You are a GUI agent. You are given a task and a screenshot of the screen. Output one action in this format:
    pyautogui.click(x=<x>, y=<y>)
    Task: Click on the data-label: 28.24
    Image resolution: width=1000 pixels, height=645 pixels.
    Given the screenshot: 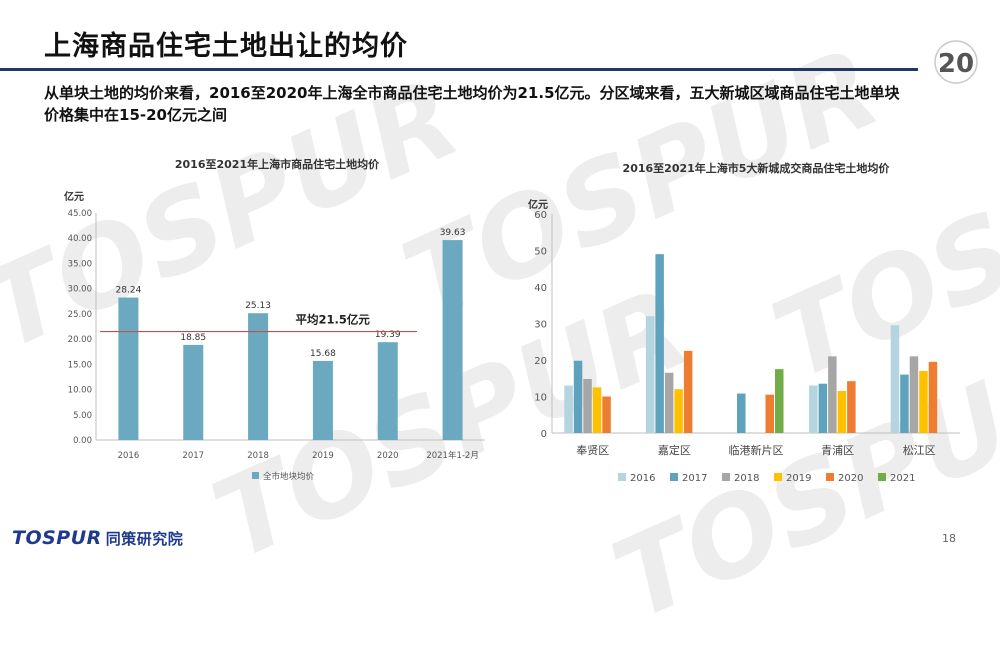 What is the action you would take?
    pyautogui.click(x=129, y=291)
    